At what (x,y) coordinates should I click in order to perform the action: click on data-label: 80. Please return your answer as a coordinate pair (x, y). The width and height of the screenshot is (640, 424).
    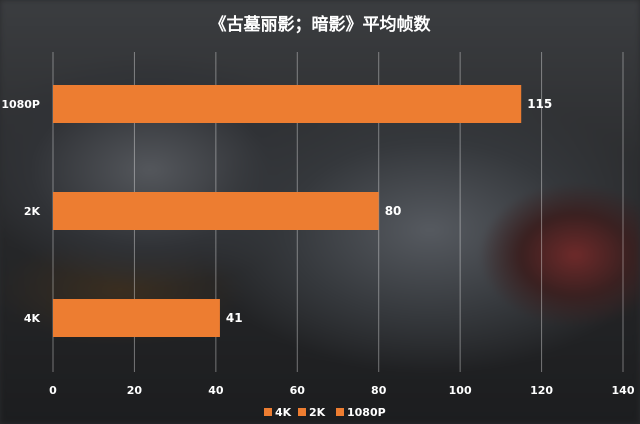
    Looking at the image, I should click on (393, 211).